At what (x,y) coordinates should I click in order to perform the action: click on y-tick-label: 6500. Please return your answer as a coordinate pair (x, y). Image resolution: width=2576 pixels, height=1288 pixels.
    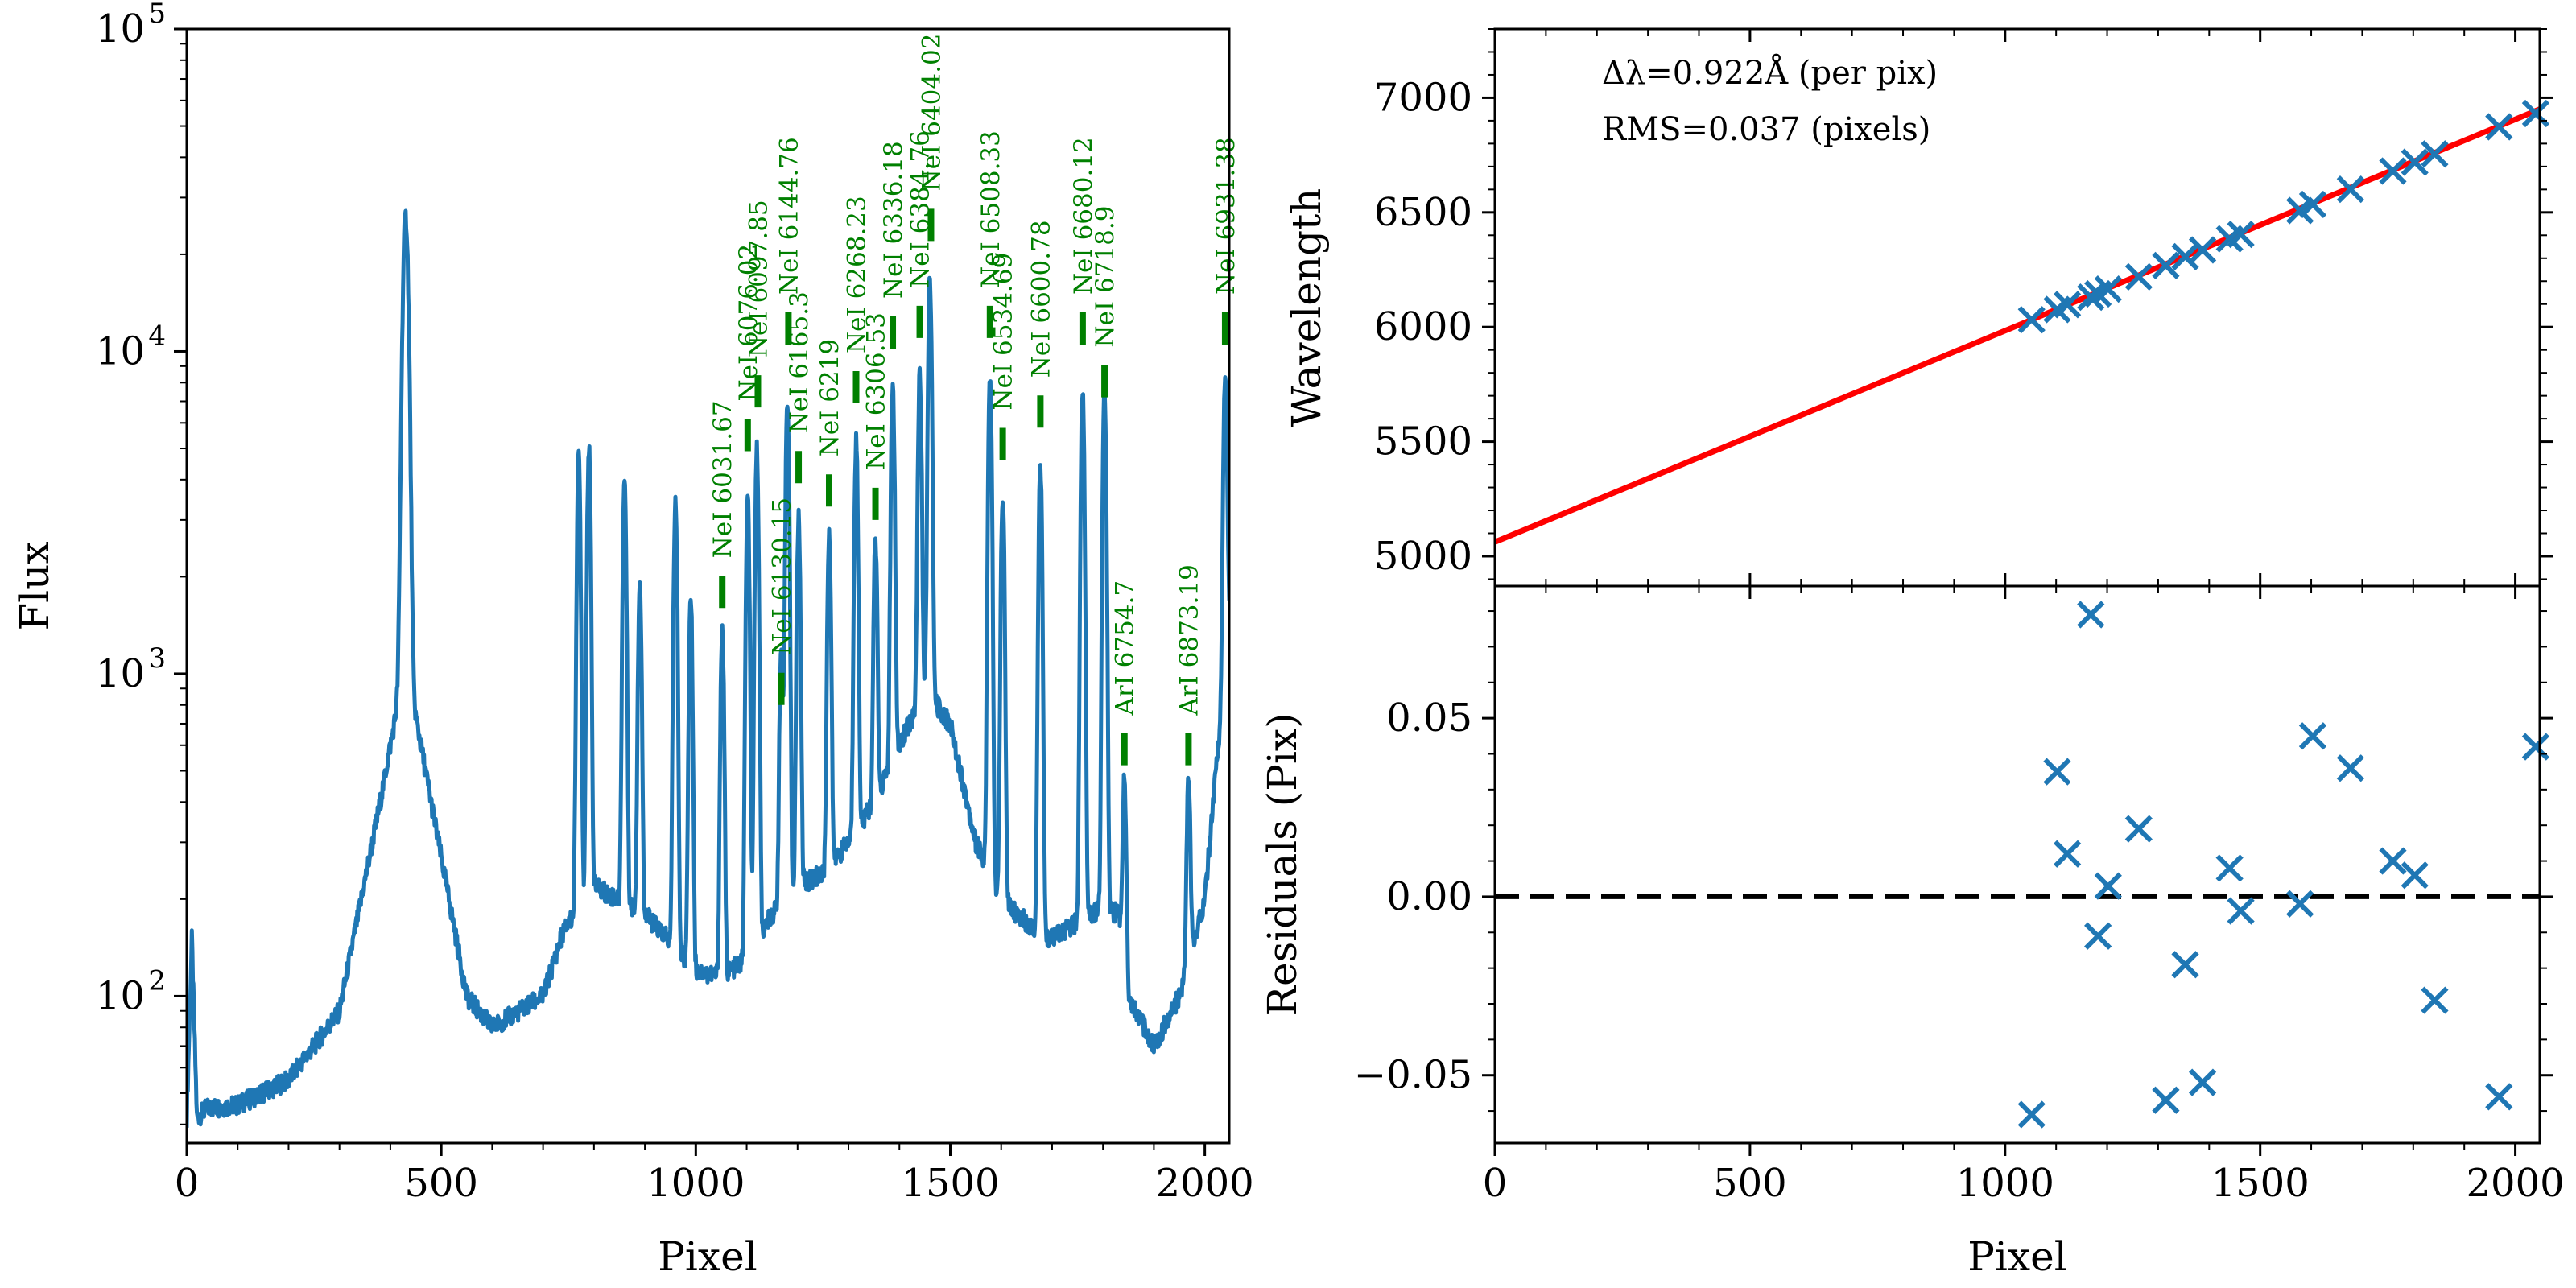
    Looking at the image, I should click on (1423, 212).